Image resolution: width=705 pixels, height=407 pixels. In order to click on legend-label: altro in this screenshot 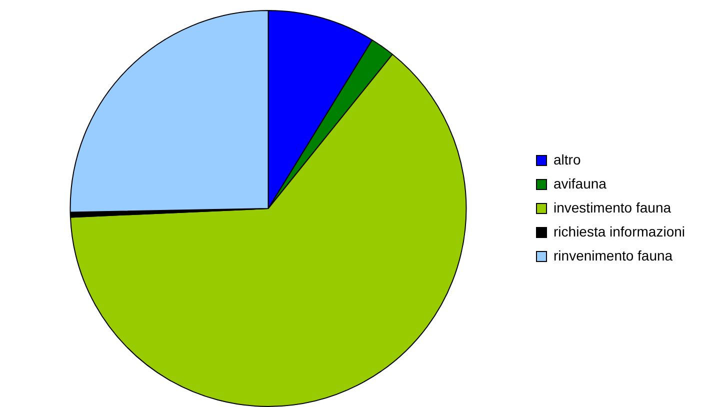, I will do `click(567, 159)`.